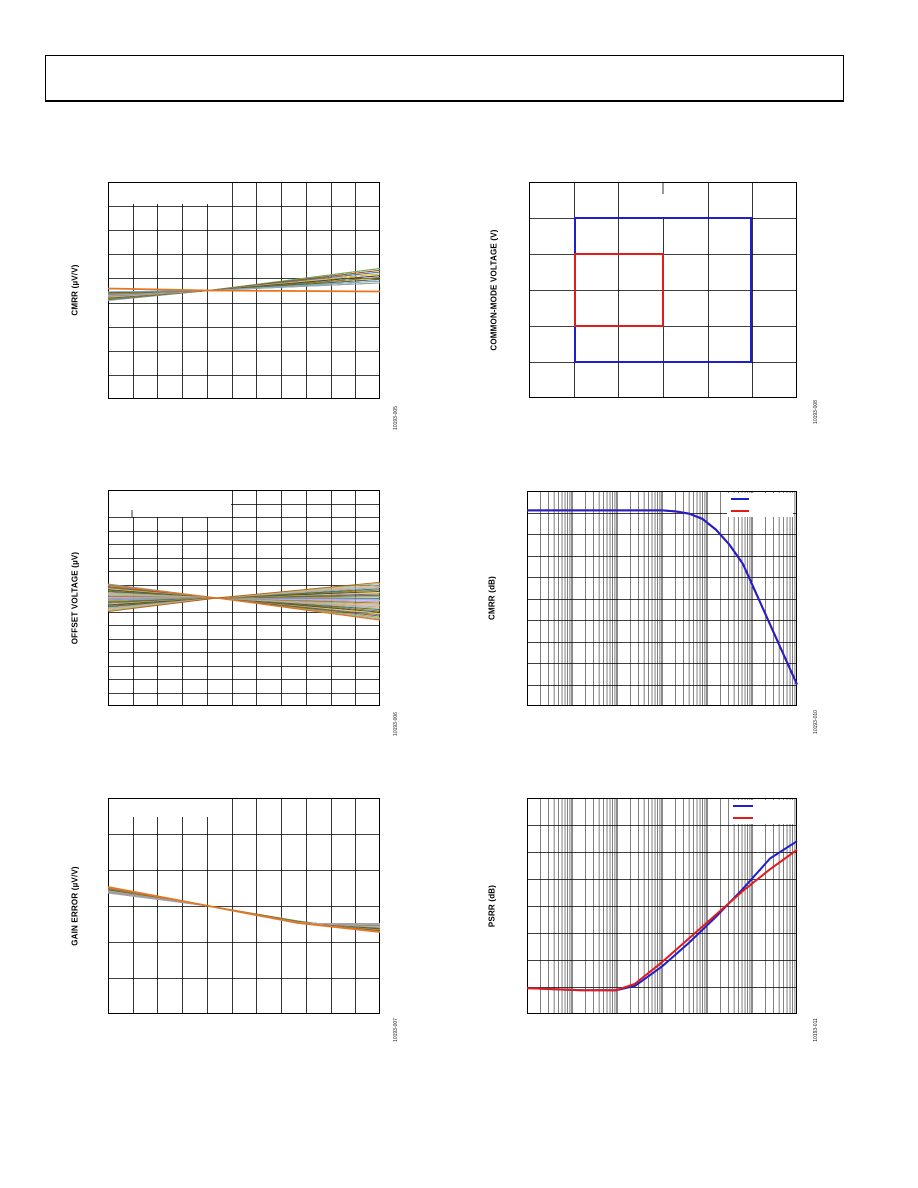  Describe the element at coordinates (244, 909) in the screenshot. I see `gain-orange-trace` at that location.